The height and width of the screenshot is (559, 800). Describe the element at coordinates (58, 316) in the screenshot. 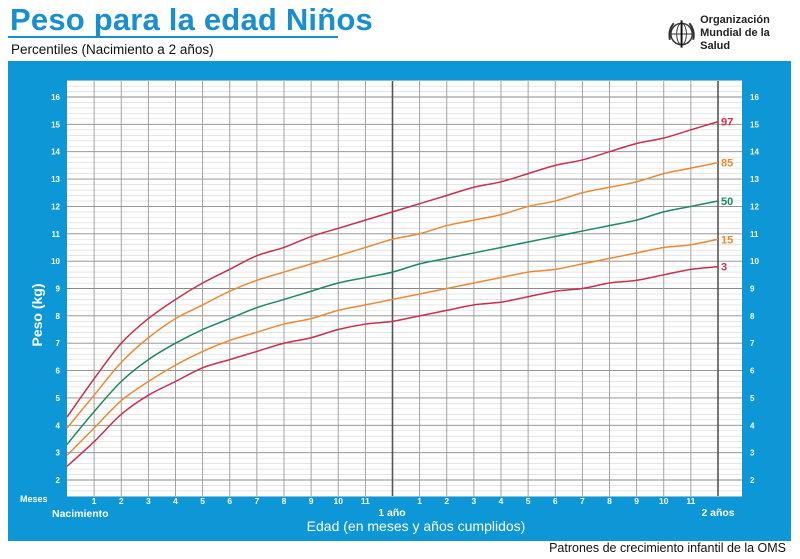

I see `y-tick-label-left: 8` at that location.